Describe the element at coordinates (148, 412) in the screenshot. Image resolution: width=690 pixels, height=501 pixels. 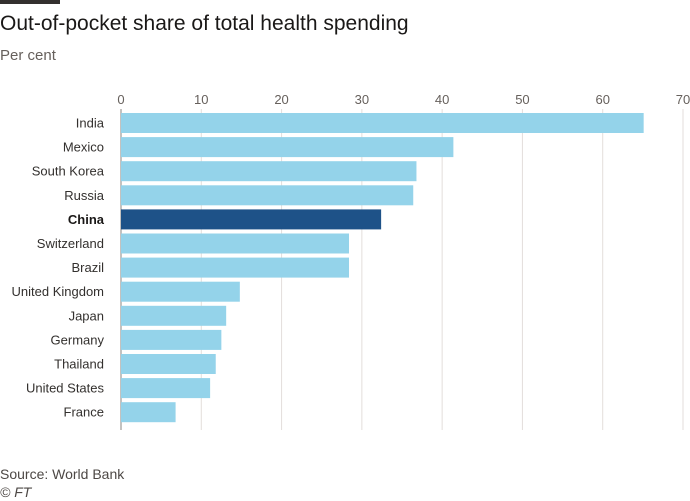
I see `bar-france` at that location.